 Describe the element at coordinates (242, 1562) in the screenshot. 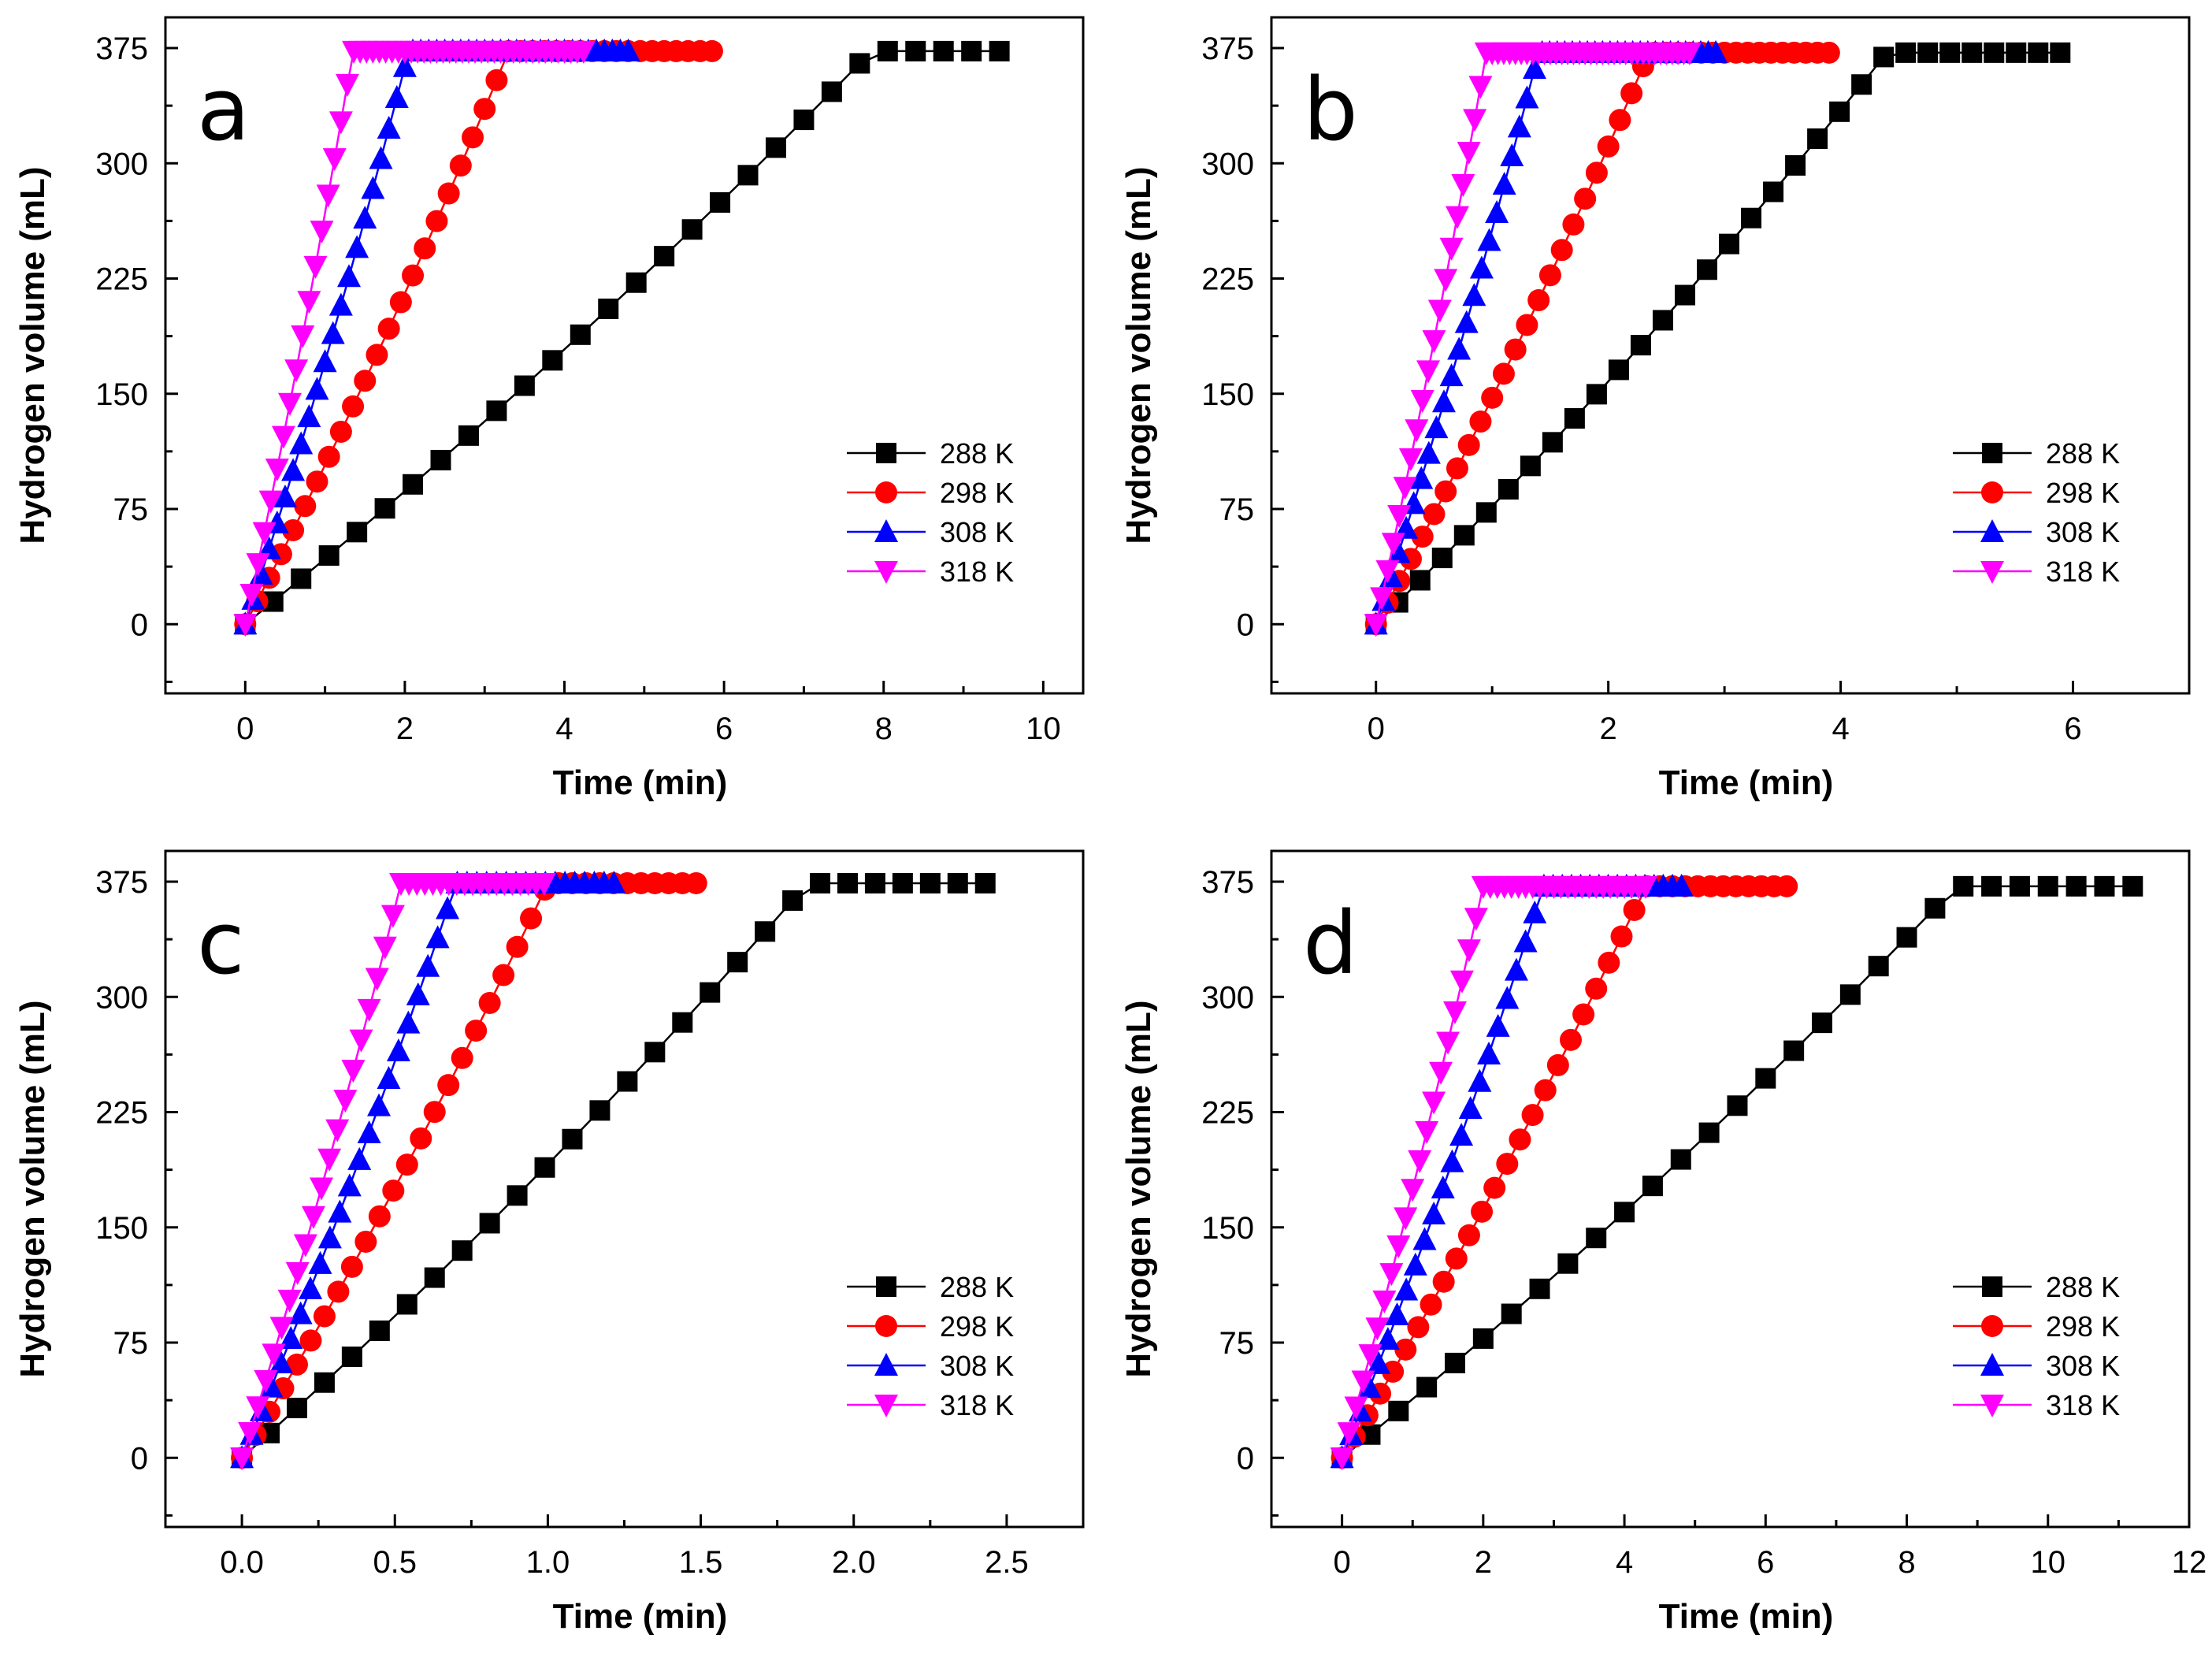

I see `x-tick-label: 0.0` at that location.